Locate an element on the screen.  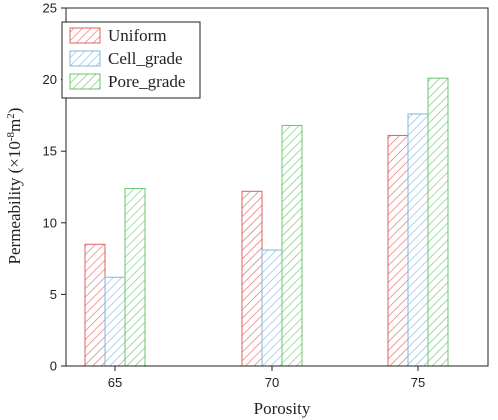
y-axis-title-unit-exp: 2 is located at coordinates (11, 116).